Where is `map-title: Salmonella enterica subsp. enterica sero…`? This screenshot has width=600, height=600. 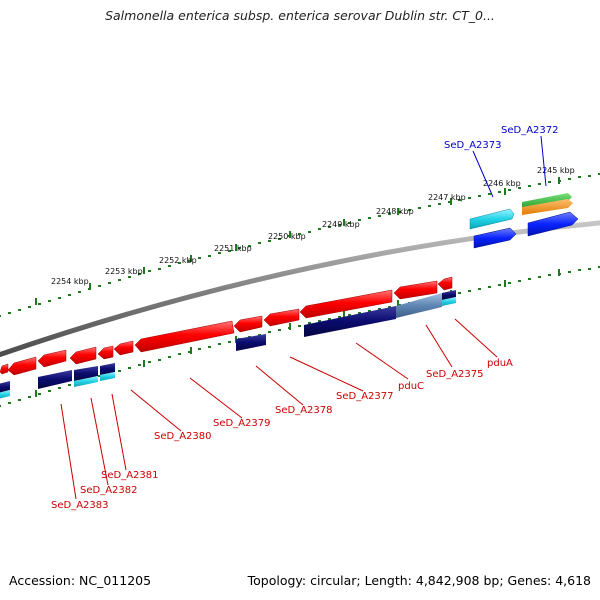 map-title: Salmonella enterica subsp. enterica sero… is located at coordinates (300, 15).